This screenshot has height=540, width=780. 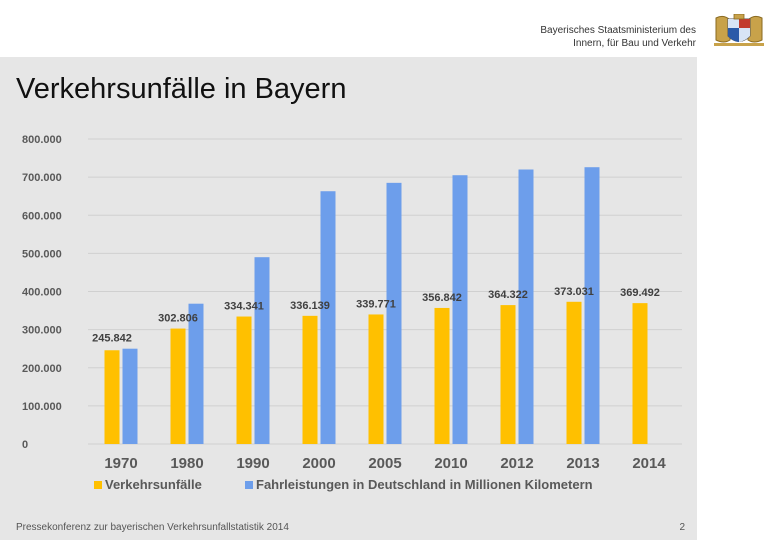 I want to click on x-tick-label: 2000, so click(x=318, y=463).